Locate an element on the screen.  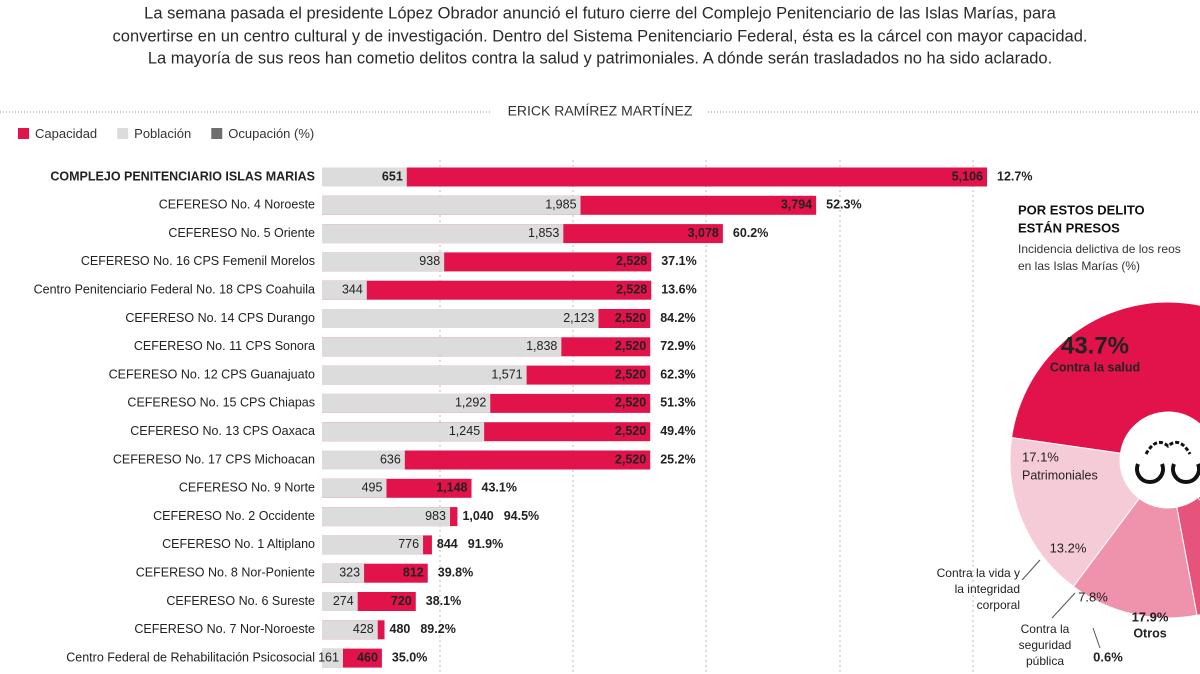
donut-subtitle: en las Islas Marías (%) is located at coordinates (1079, 266).